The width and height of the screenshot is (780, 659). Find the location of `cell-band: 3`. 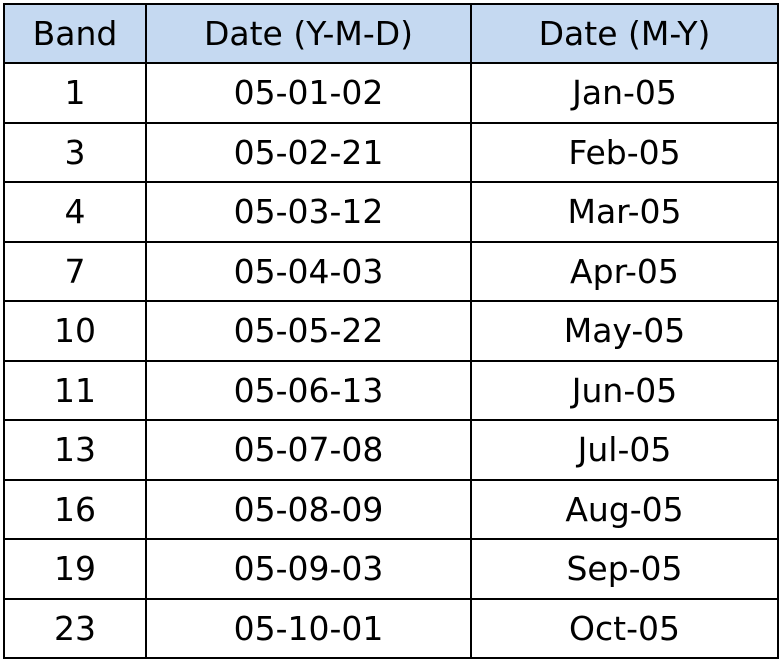

cell-band: 3 is located at coordinates (75, 152).